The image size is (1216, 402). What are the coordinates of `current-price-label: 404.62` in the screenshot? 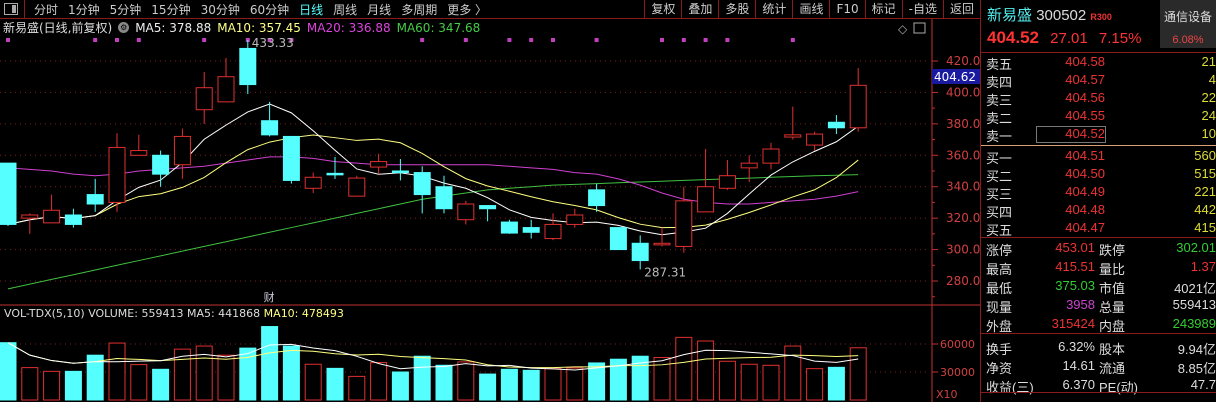 It's located at (955, 77).